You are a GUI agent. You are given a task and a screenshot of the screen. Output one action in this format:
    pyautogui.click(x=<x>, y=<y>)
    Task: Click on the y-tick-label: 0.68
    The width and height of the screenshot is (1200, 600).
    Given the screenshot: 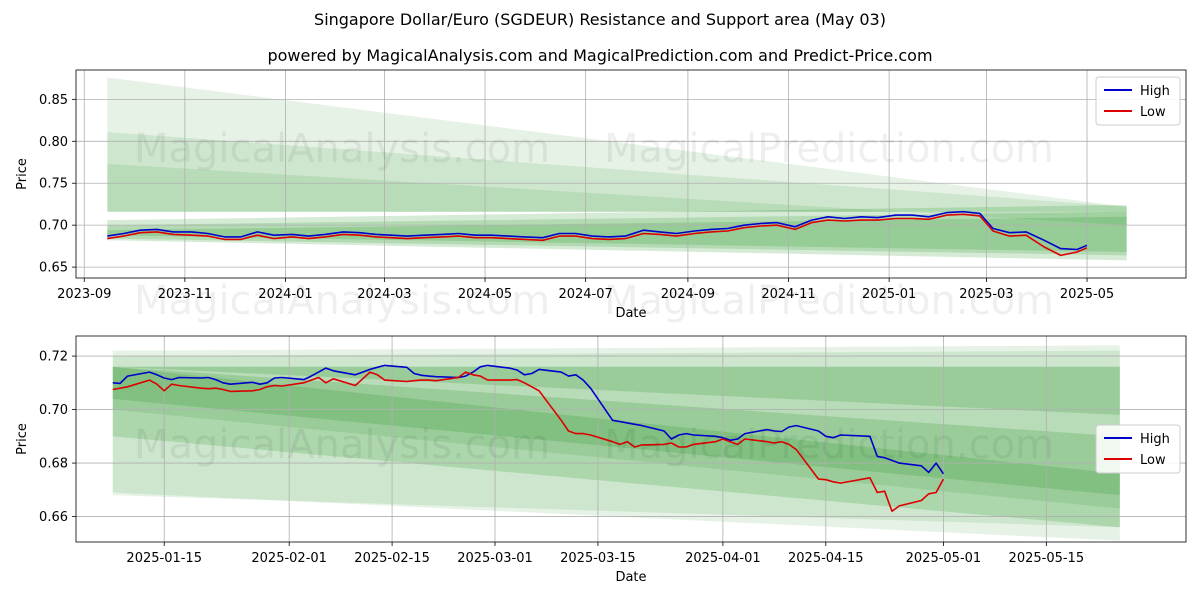 What is the action you would take?
    pyautogui.click(x=53, y=464)
    